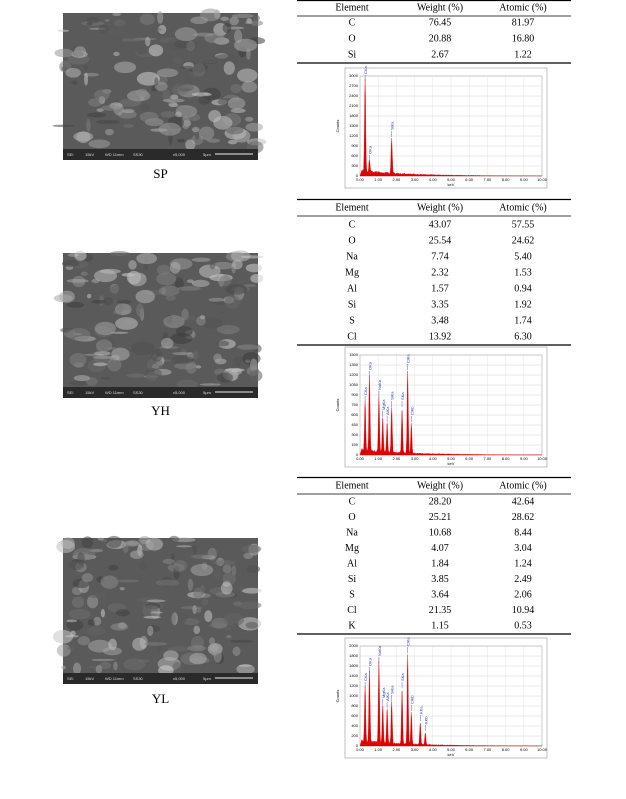  Describe the element at coordinates (354, 374) in the screenshot. I see `y-tick-label: 1200` at that location.